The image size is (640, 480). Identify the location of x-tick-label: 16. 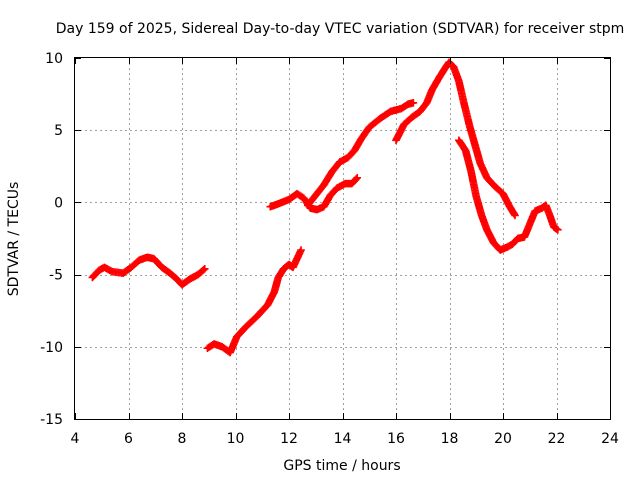
(396, 439).